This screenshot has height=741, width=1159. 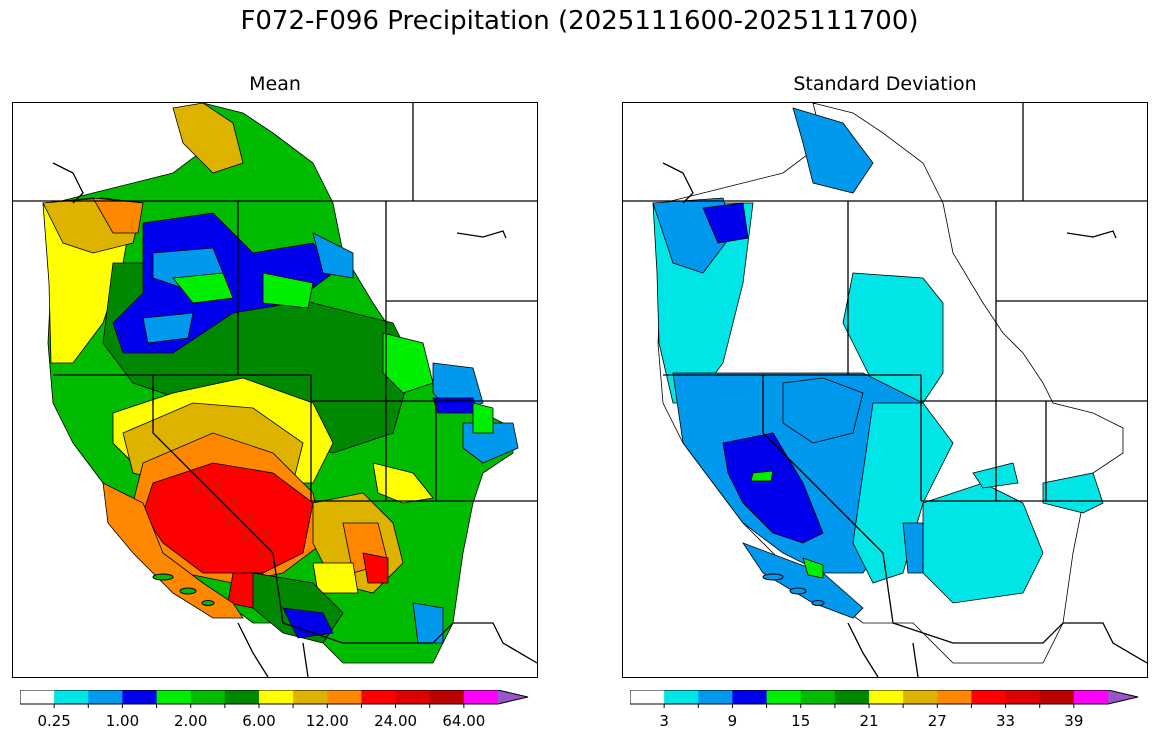 What do you see at coordinates (1006, 721) in the screenshot?
I see `colorbar-stddev-label: 33` at bounding box center [1006, 721].